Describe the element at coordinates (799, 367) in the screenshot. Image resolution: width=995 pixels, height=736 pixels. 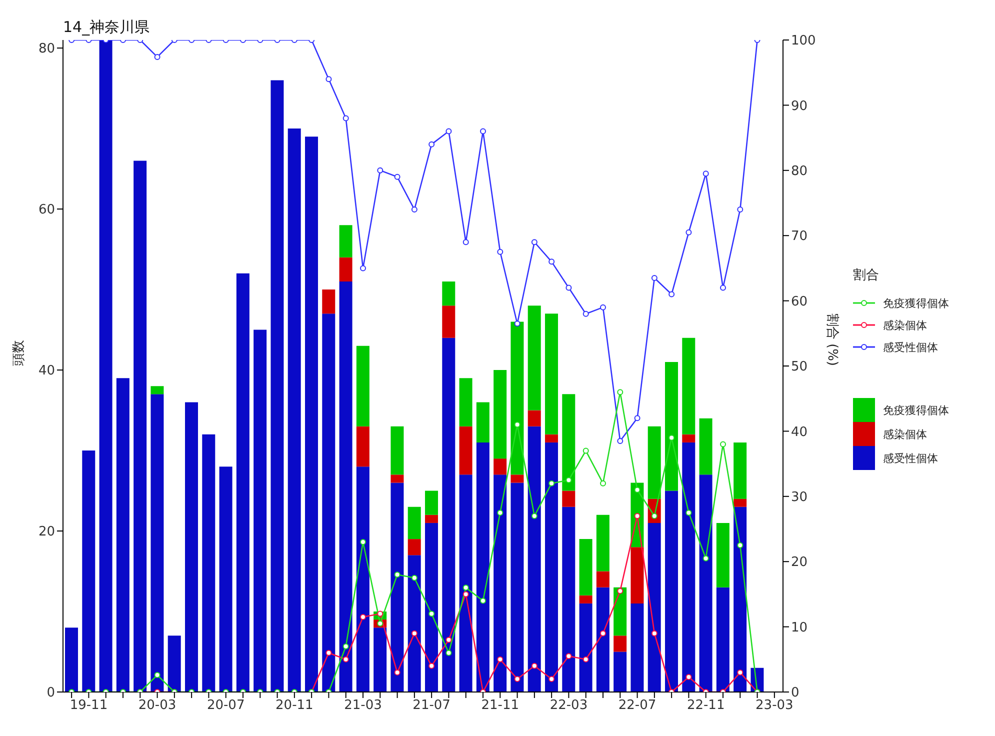
I see `y2-tick-label: 50` at that location.